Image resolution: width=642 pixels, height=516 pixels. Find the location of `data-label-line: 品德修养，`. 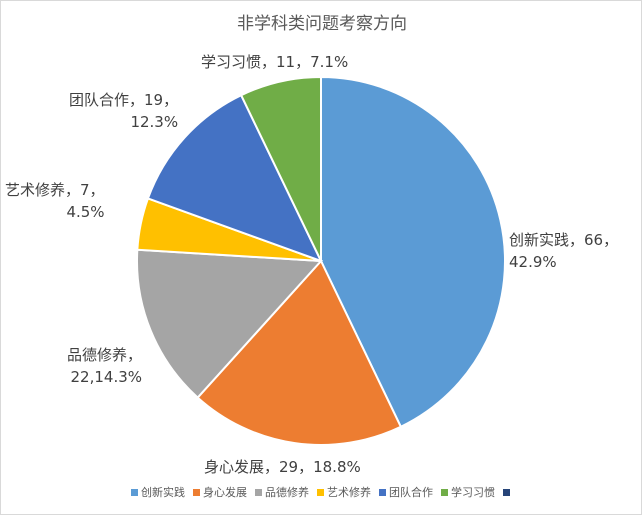

data-label-line: 品德修养， is located at coordinates (105, 355).